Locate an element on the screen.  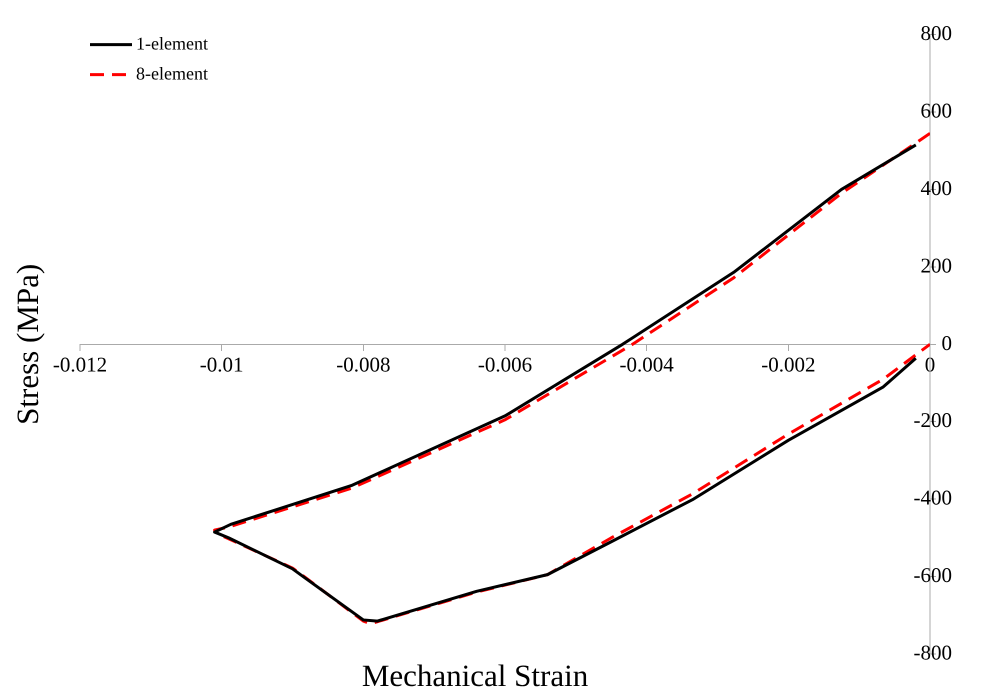
y-tick-label: -600 is located at coordinates (933, 575).